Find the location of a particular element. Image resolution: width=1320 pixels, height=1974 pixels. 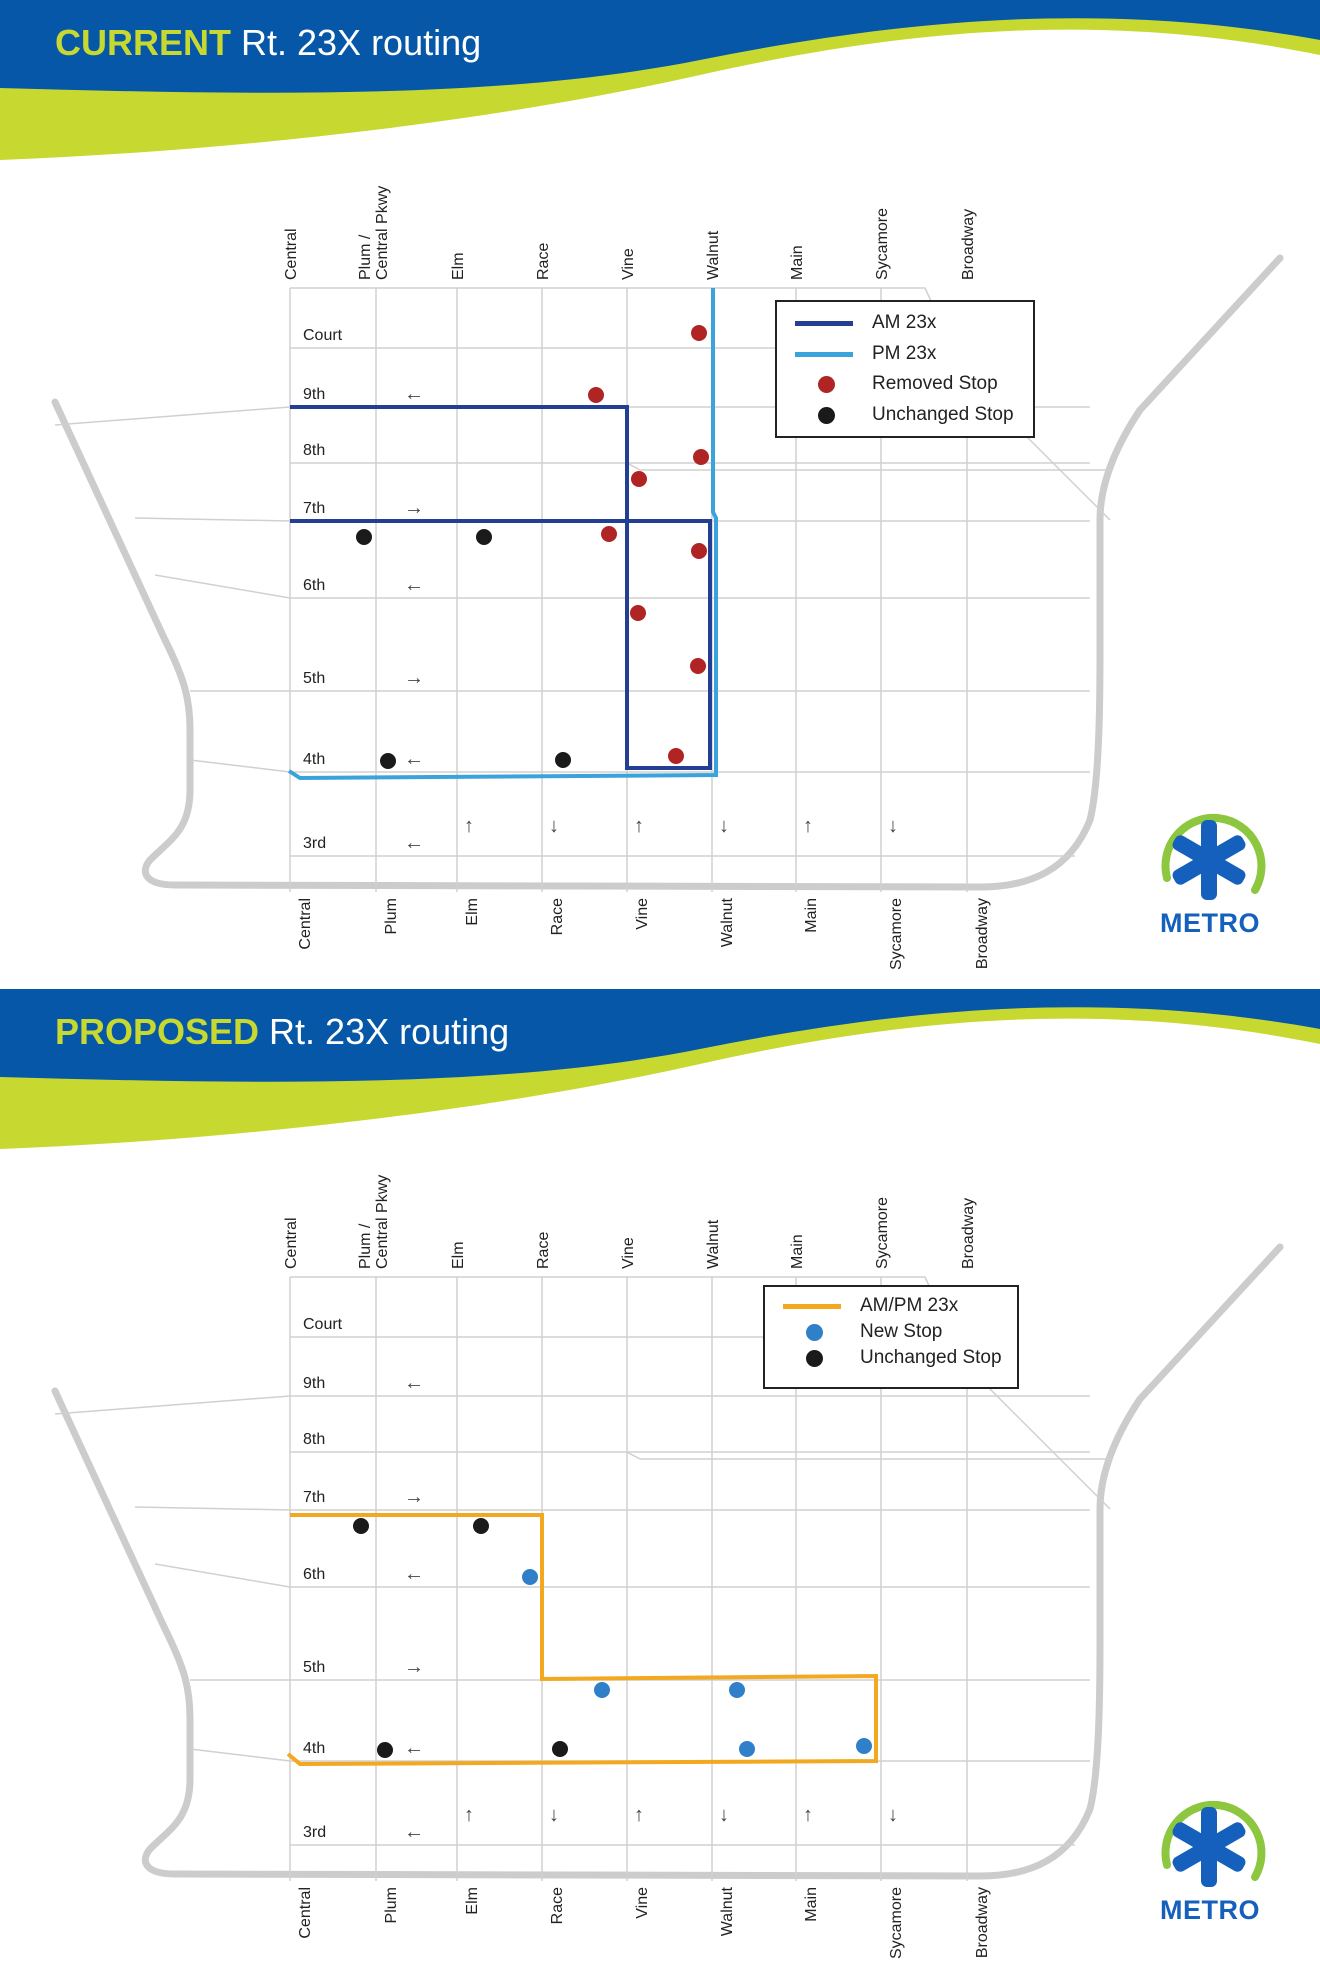

street-label-4th: 4th is located at coordinates (314, 759).